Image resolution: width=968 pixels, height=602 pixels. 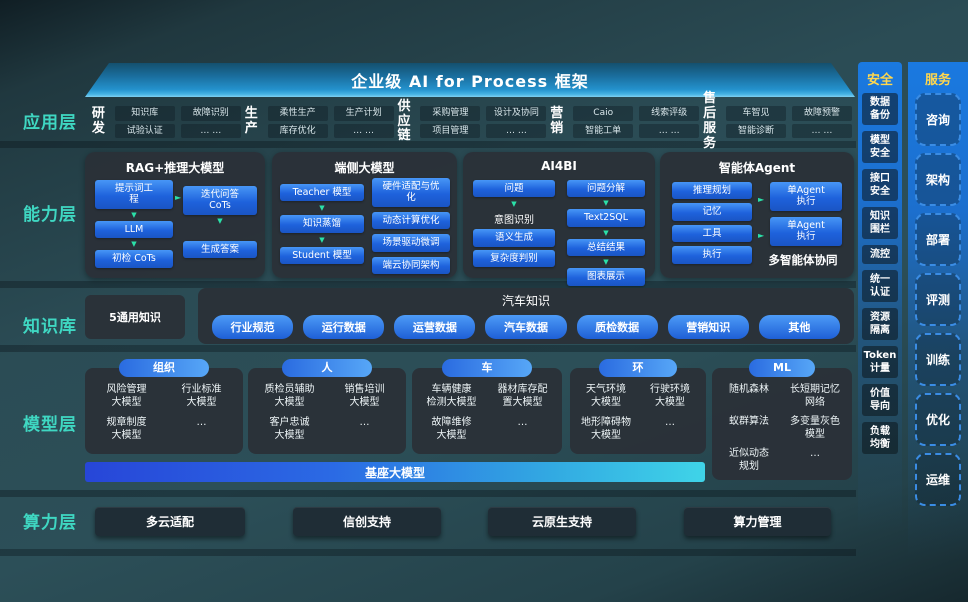 I want to click on knowledge-pill: 汽车数据, so click(x=526, y=327).